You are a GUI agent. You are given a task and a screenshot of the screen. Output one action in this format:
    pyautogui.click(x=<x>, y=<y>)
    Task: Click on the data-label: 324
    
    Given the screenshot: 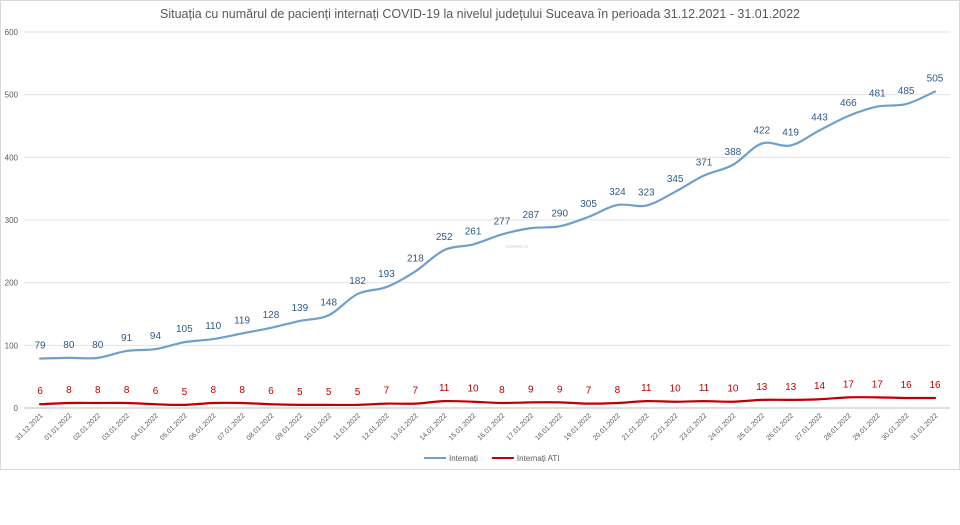 What is the action you would take?
    pyautogui.click(x=617, y=192)
    